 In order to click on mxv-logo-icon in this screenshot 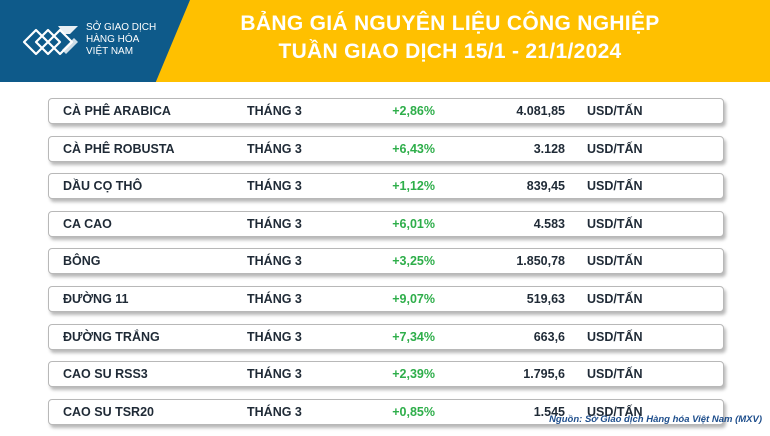, I will do `click(50, 41)`.